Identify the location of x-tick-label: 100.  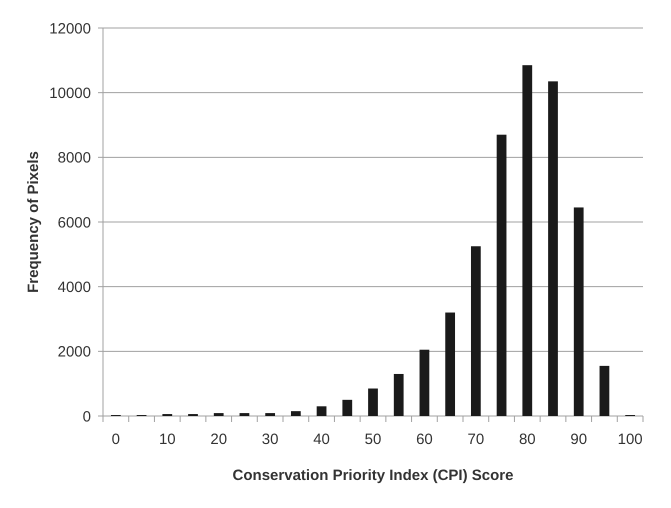
(630, 439).